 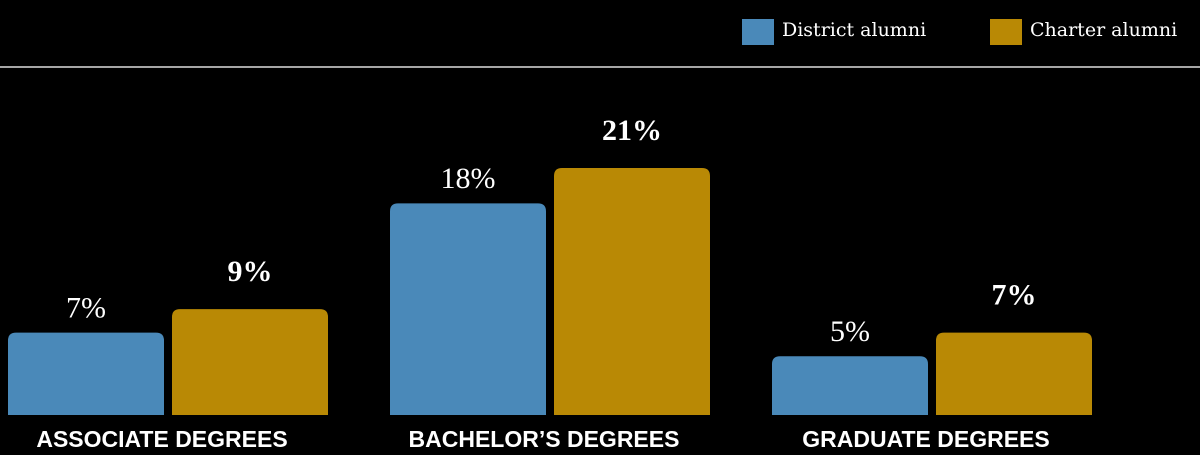 I want to click on value-label: 21%, so click(x=632, y=130).